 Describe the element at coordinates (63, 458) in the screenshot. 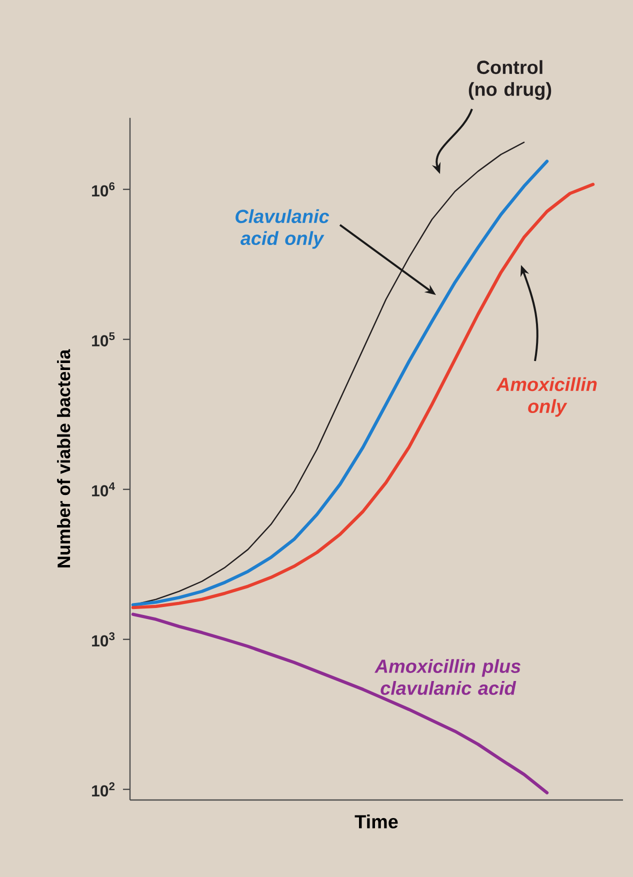

I see `y-axis-title: Number of viable bacteria` at that location.